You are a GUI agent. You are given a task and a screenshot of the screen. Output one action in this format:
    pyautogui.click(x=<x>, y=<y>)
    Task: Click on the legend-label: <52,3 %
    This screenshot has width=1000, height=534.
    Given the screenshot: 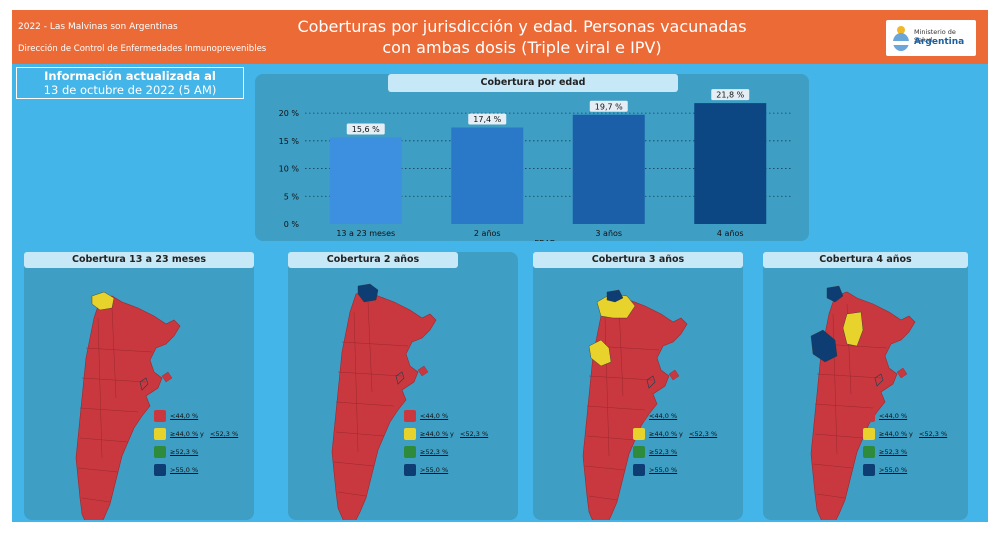 What is the action you would take?
    pyautogui.click(x=933, y=434)
    